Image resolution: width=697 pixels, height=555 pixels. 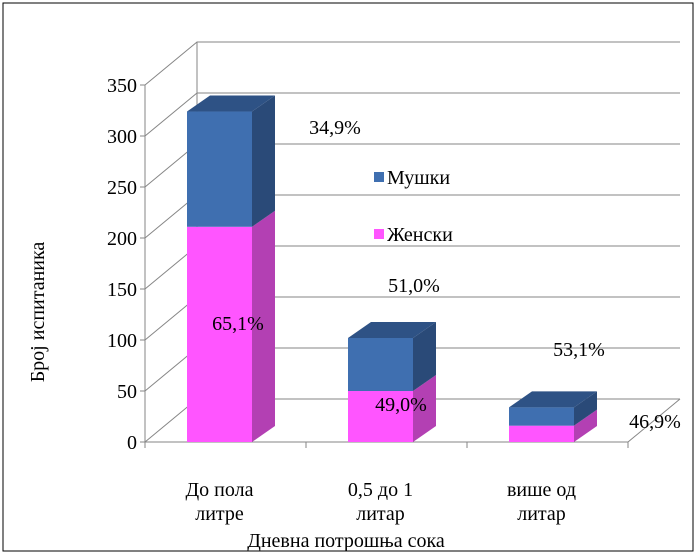 I want to click on y-tick-label: 50, so click(x=127, y=392).